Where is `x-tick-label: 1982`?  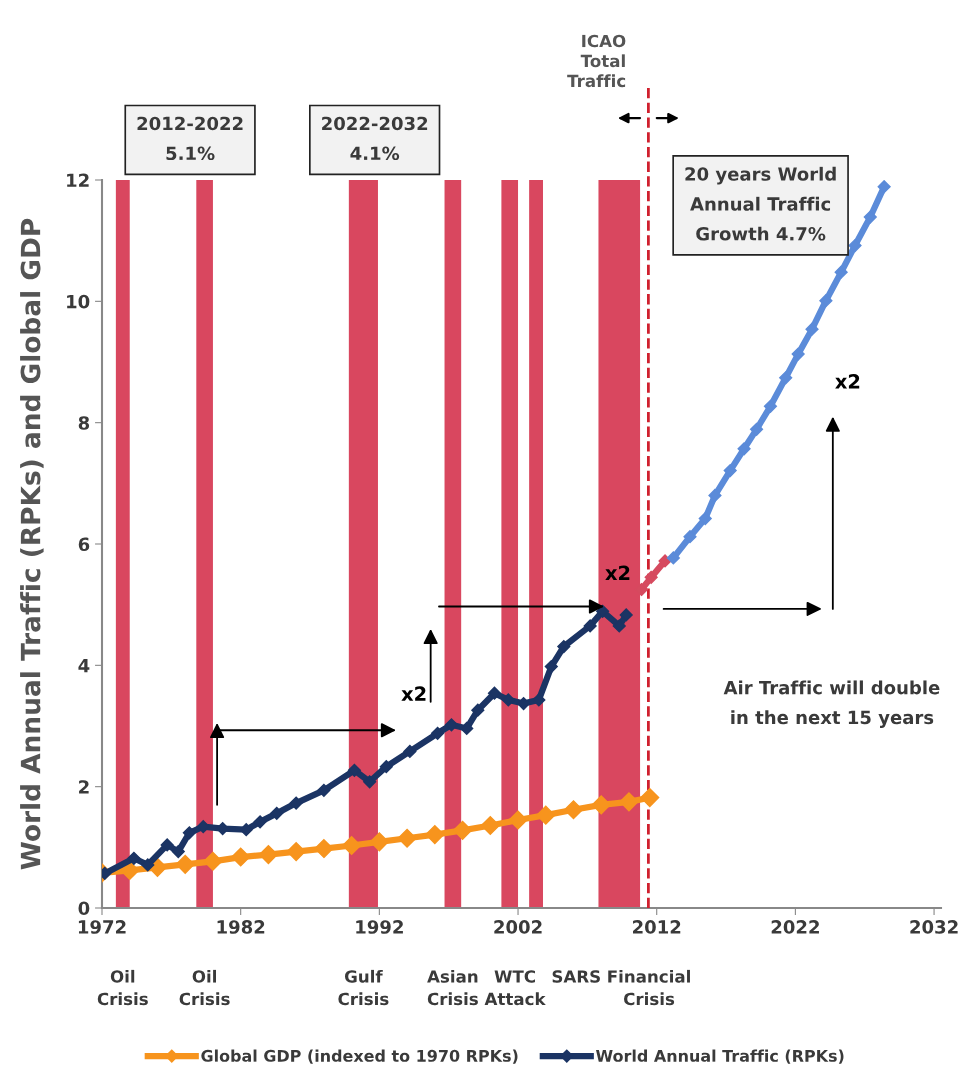 x-tick-label: 1982 is located at coordinates (241, 927).